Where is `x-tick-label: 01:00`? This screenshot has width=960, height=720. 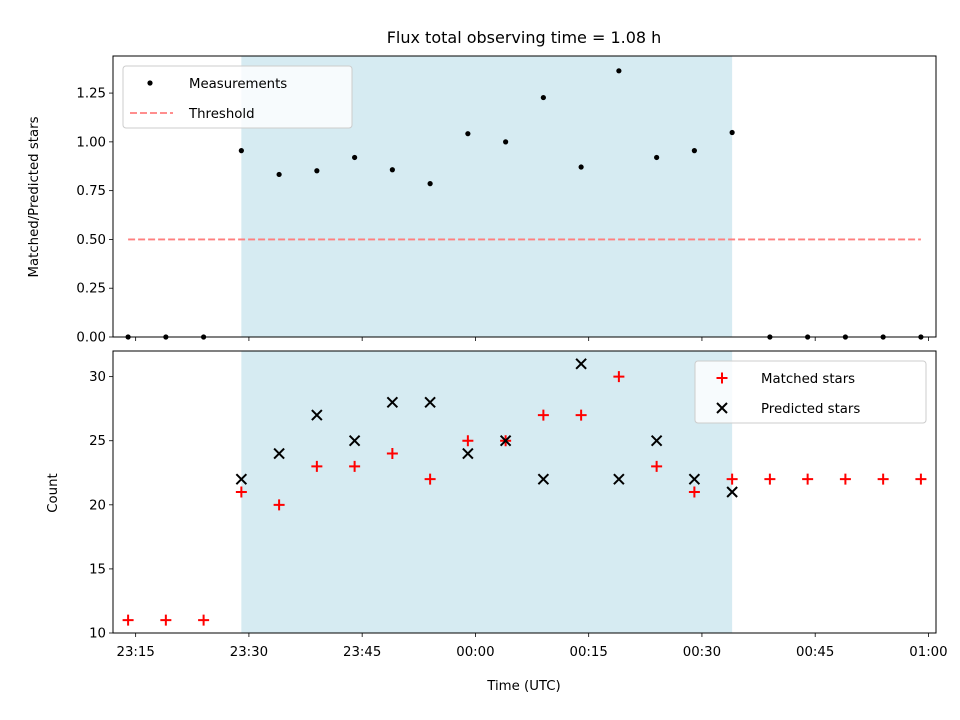 x-tick-label: 01:00 is located at coordinates (928, 652).